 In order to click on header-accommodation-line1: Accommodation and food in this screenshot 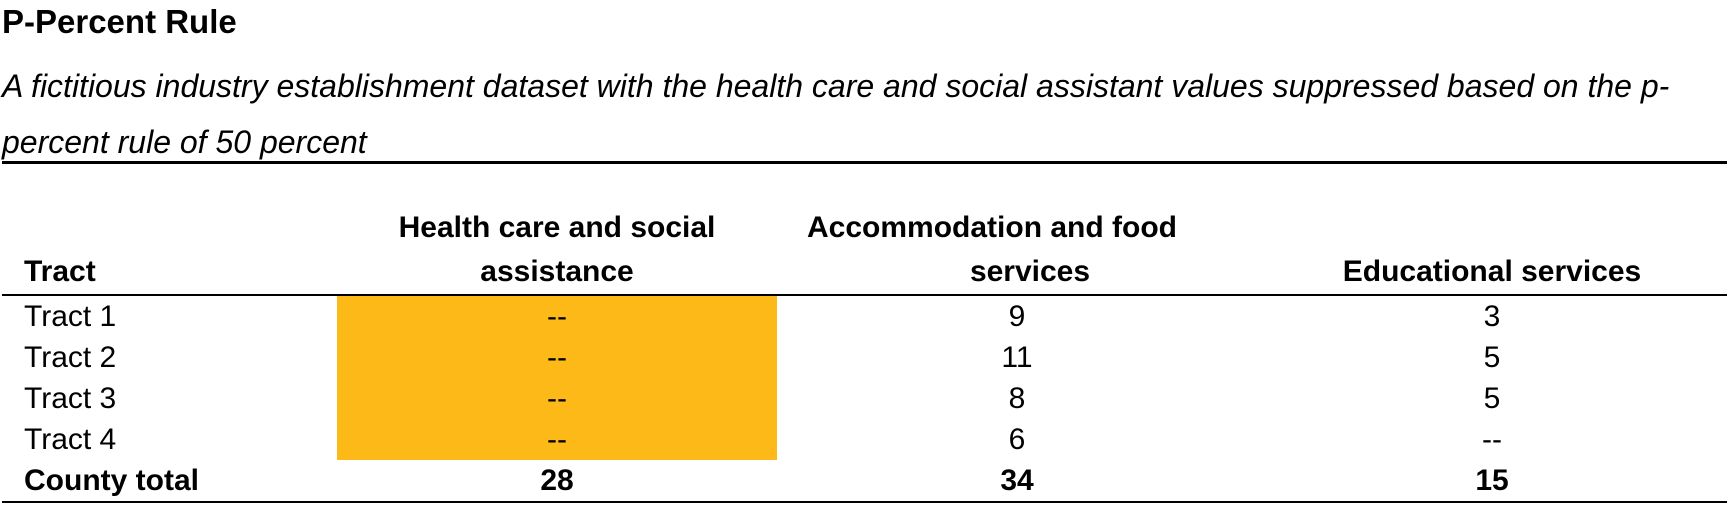, I will do `click(992, 227)`.